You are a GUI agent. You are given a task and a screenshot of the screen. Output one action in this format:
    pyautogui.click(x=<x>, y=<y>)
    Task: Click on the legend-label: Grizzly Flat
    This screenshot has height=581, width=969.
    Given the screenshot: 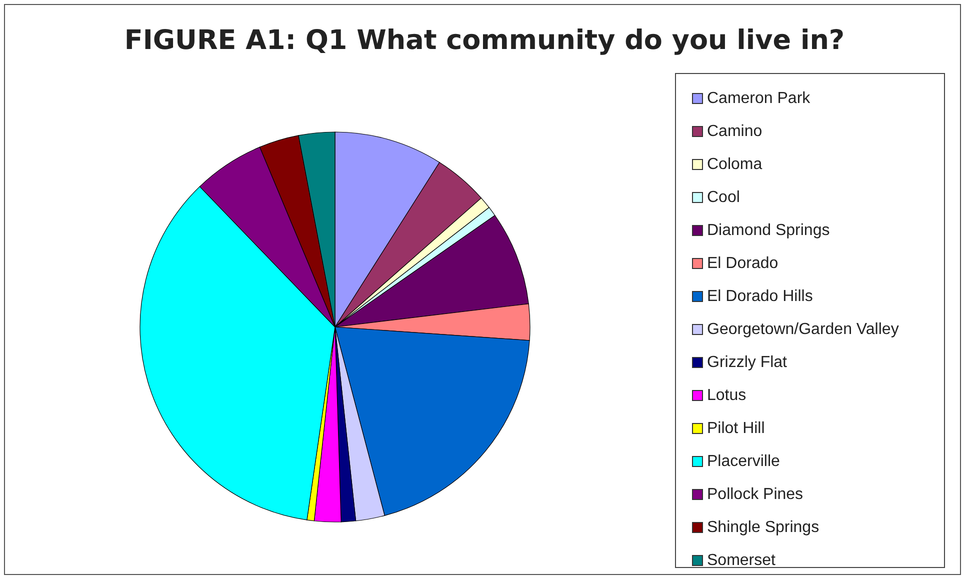 What is the action you would take?
    pyautogui.click(x=747, y=363)
    